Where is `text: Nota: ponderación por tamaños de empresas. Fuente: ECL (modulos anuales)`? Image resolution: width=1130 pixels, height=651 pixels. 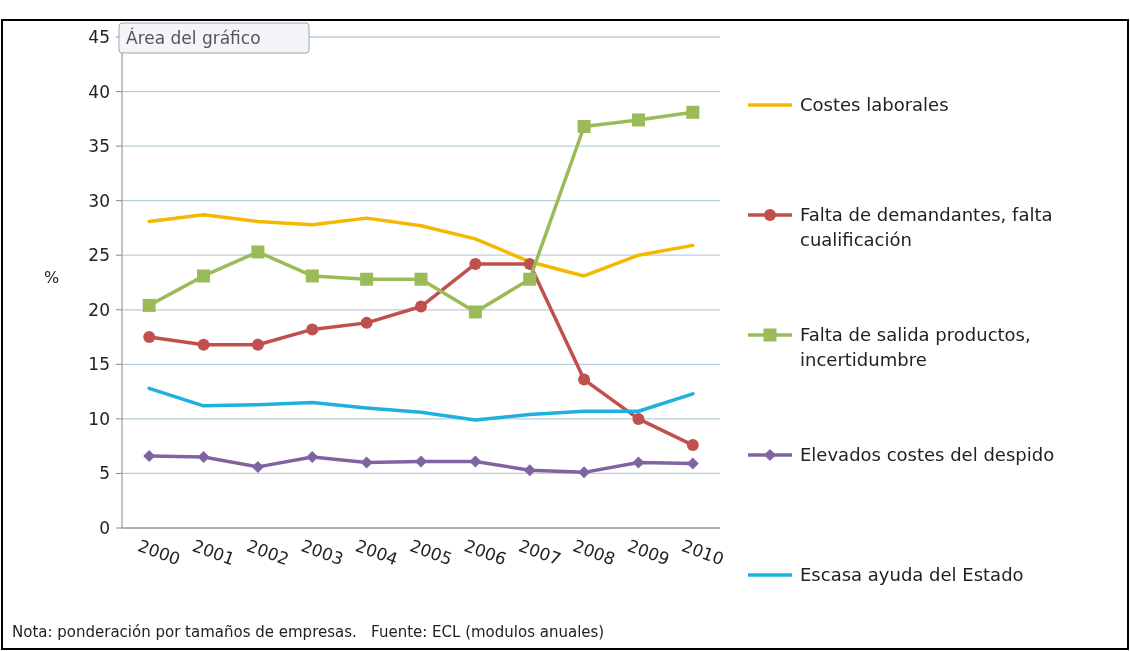 text: Nota: ponderación por tamaños de empresas. Fuente: ECL (modulos anuales) is located at coordinates (308, 632).